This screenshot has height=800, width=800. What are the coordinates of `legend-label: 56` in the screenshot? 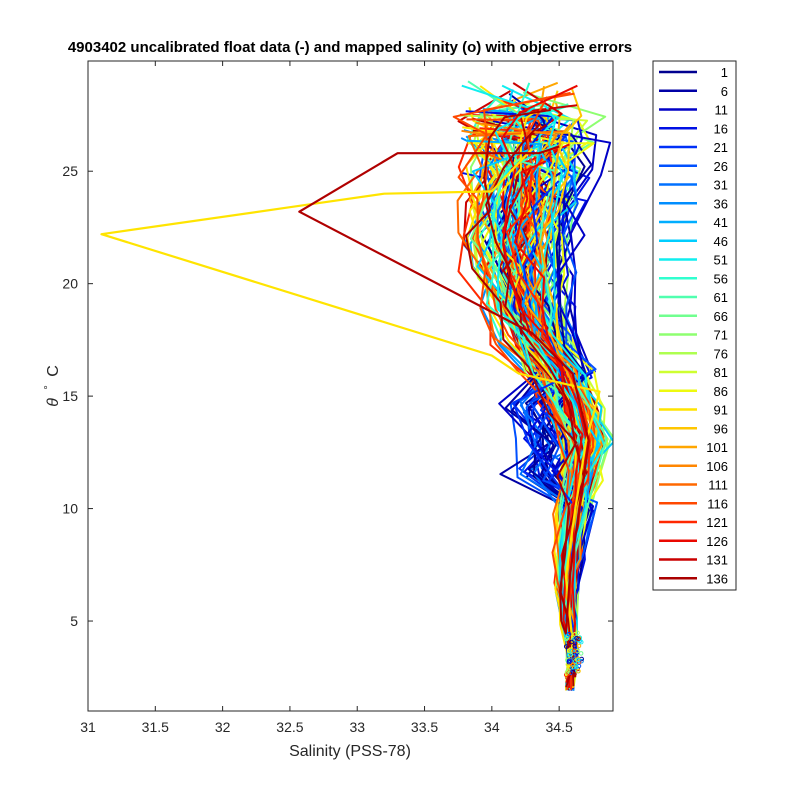 It's located at (721, 278).